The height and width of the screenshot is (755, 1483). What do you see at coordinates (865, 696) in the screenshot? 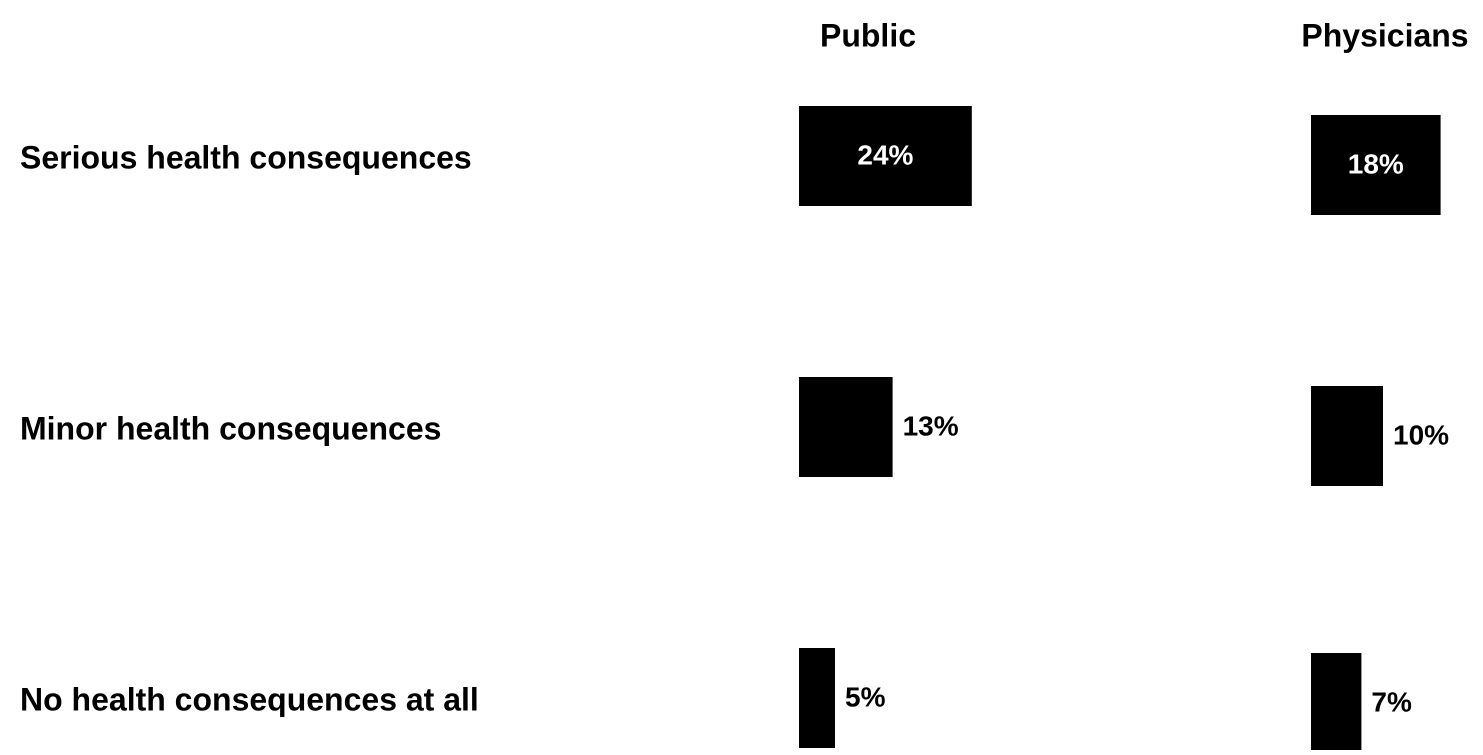
I see `data-label-0-2: 5%` at bounding box center [865, 696].